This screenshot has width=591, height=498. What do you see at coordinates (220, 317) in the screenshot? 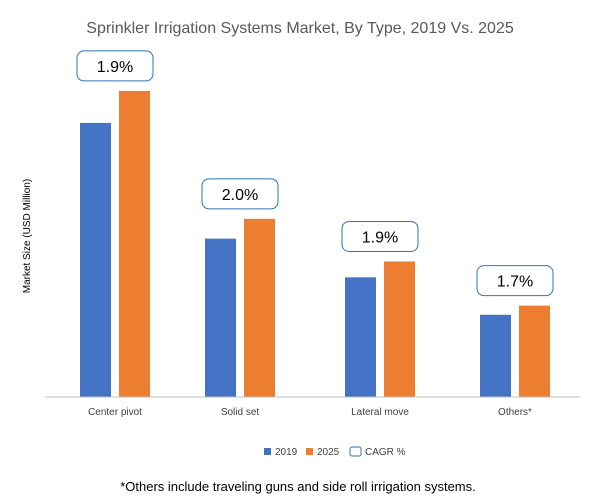
I see `bar-2019-solid-set` at bounding box center [220, 317].